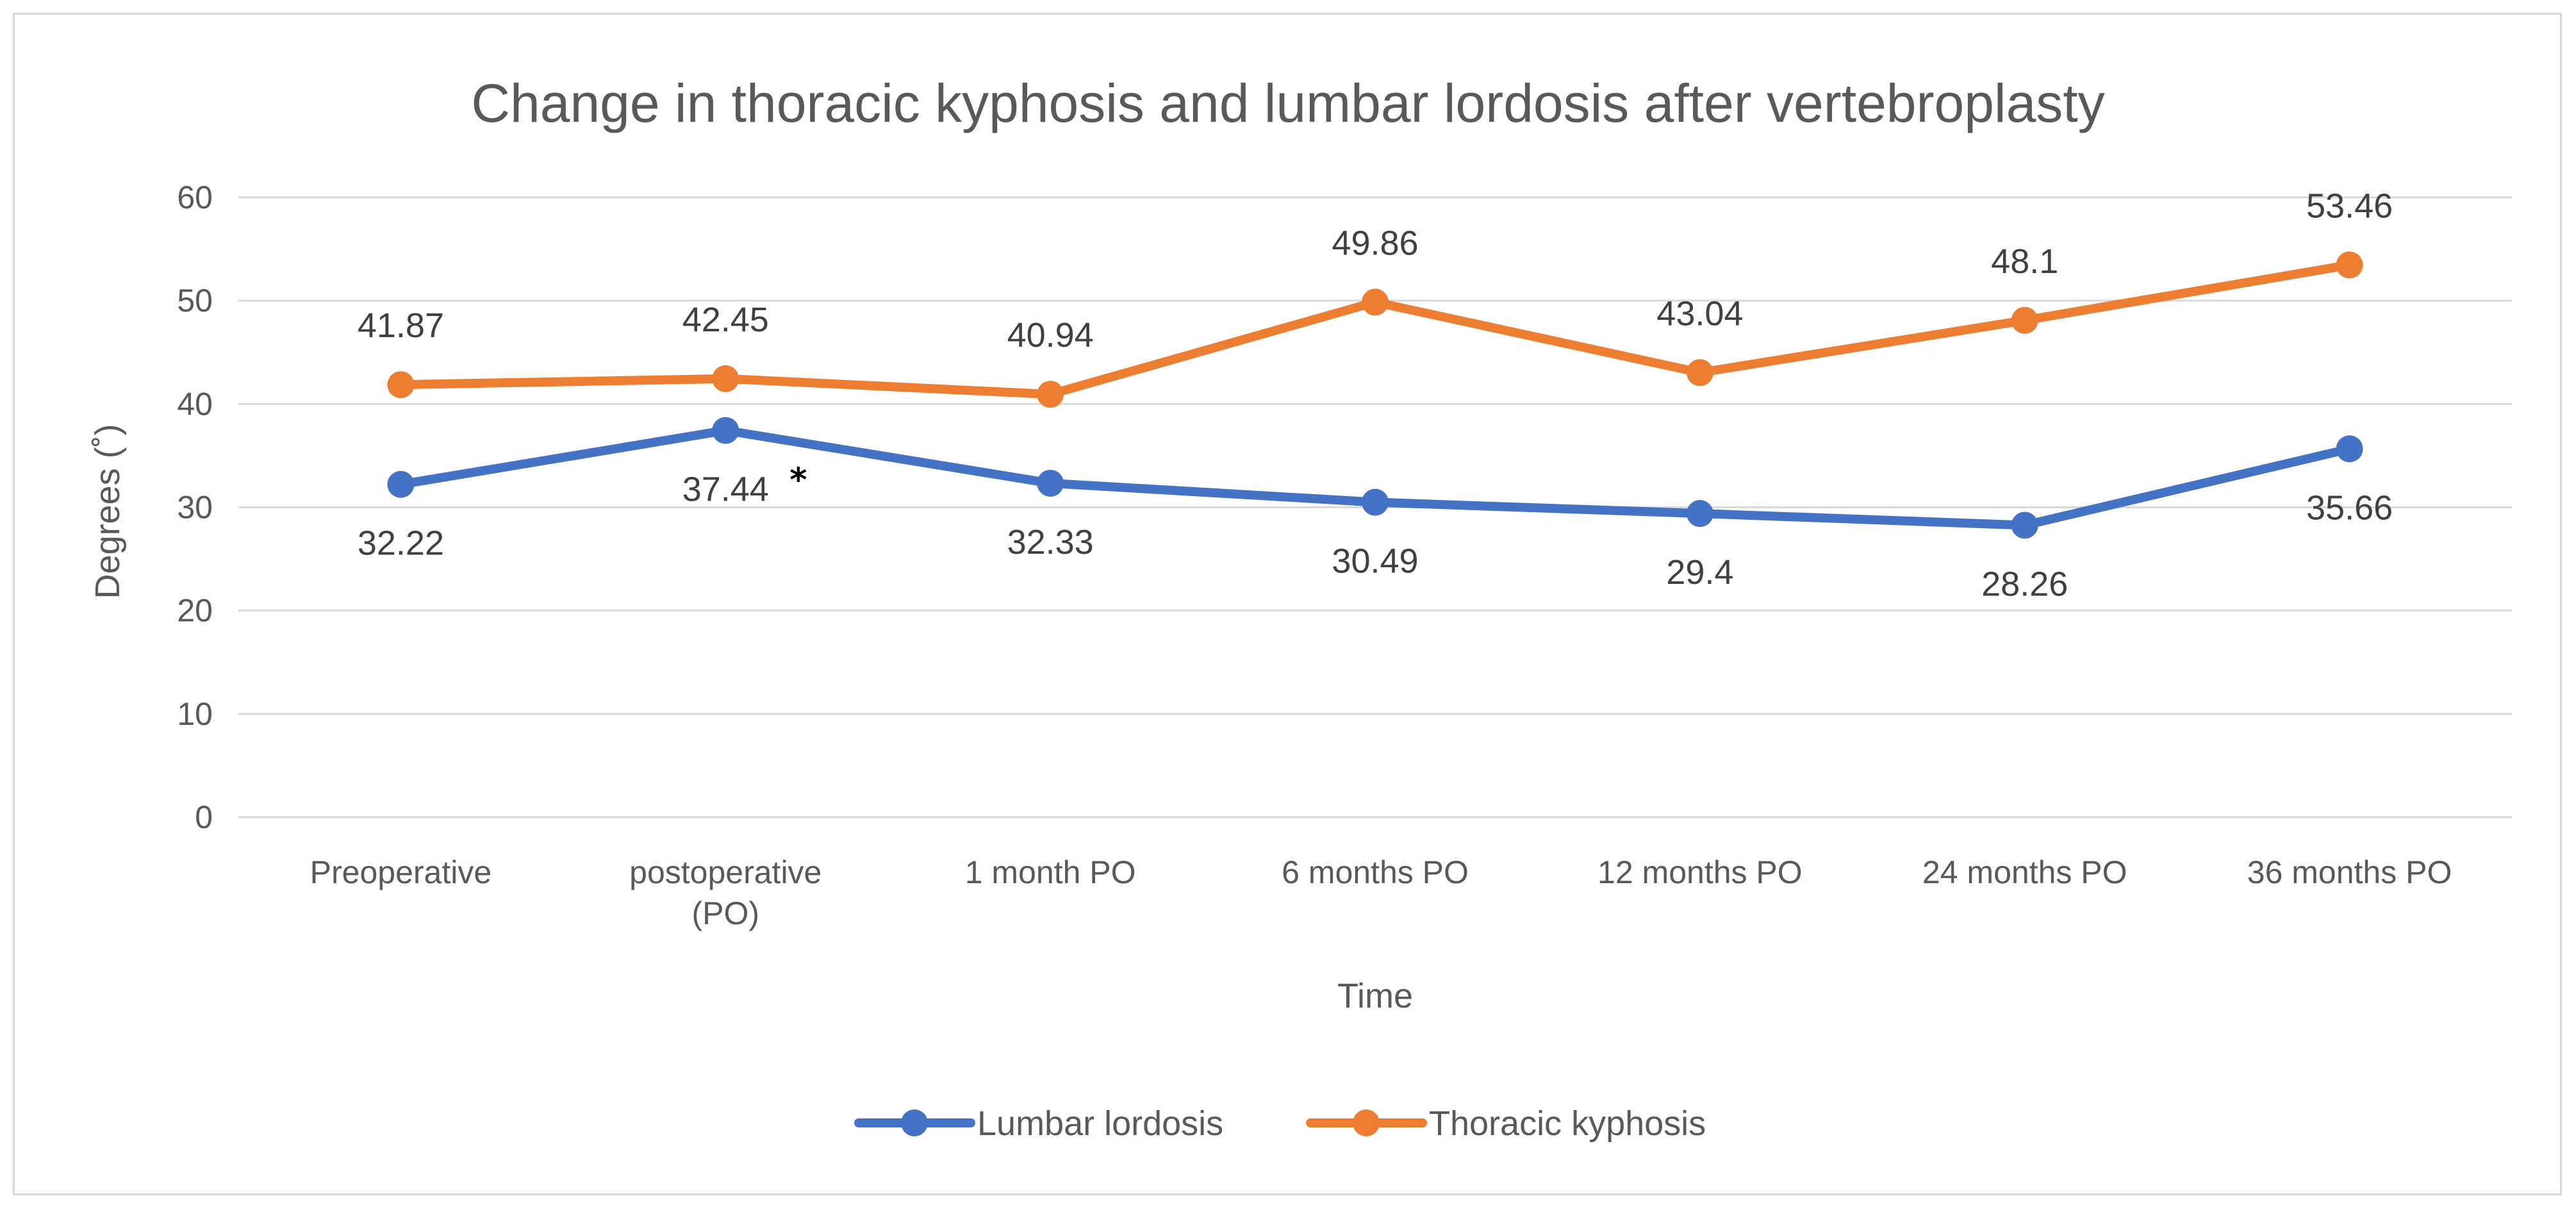  What do you see at coordinates (2024, 872) in the screenshot?
I see `x-tick-label: 24 months PO` at bounding box center [2024, 872].